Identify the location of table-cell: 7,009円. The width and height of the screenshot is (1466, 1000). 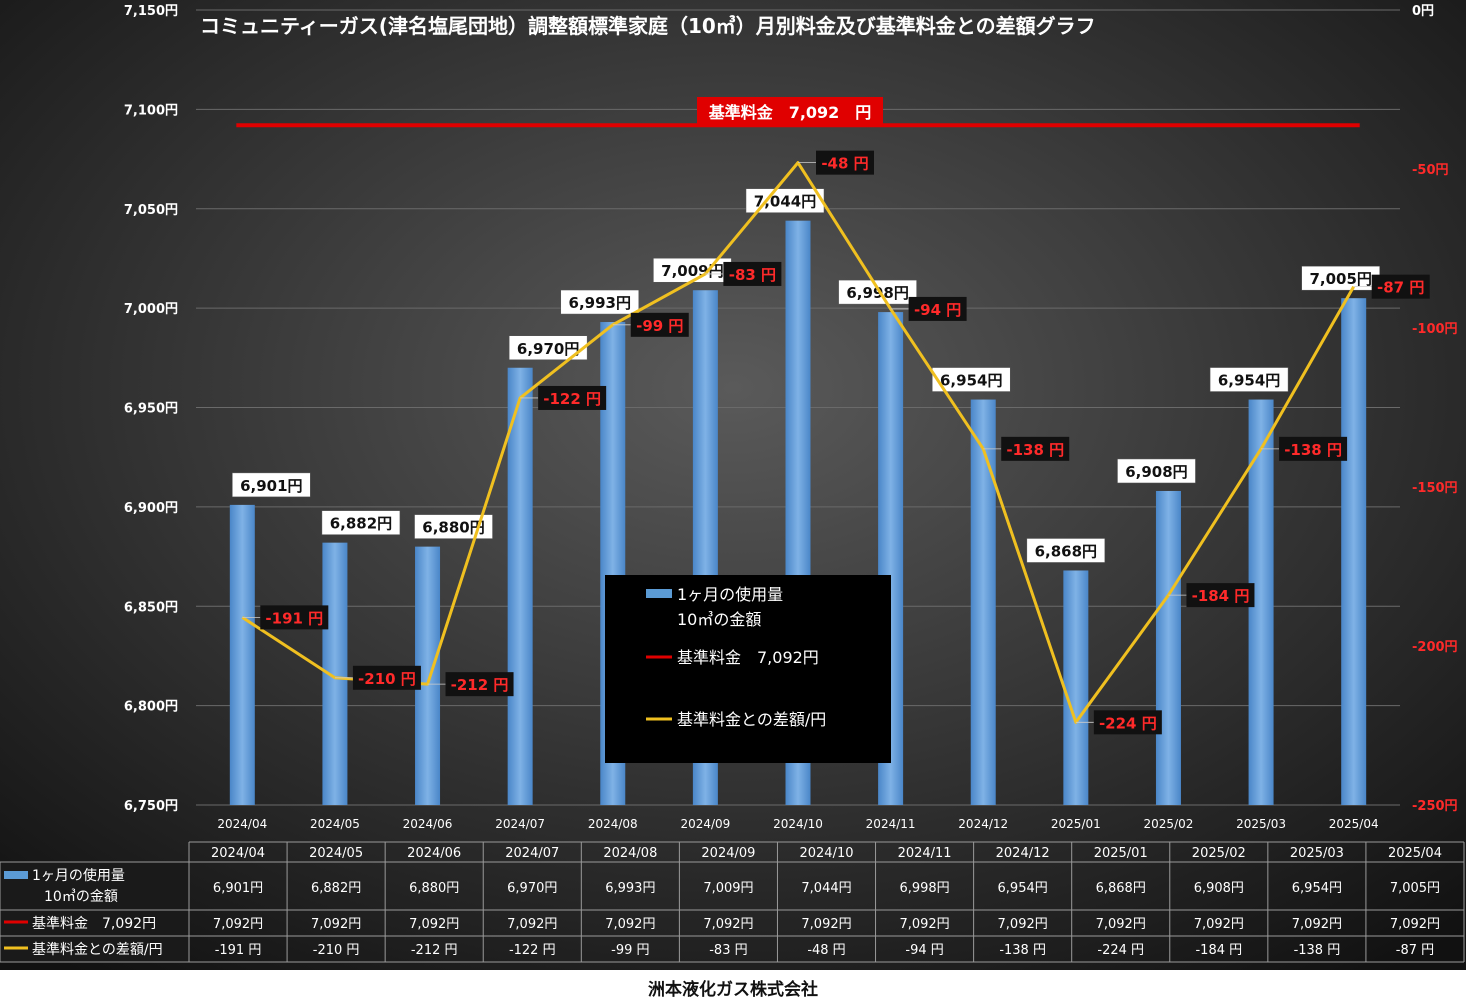
(728, 888).